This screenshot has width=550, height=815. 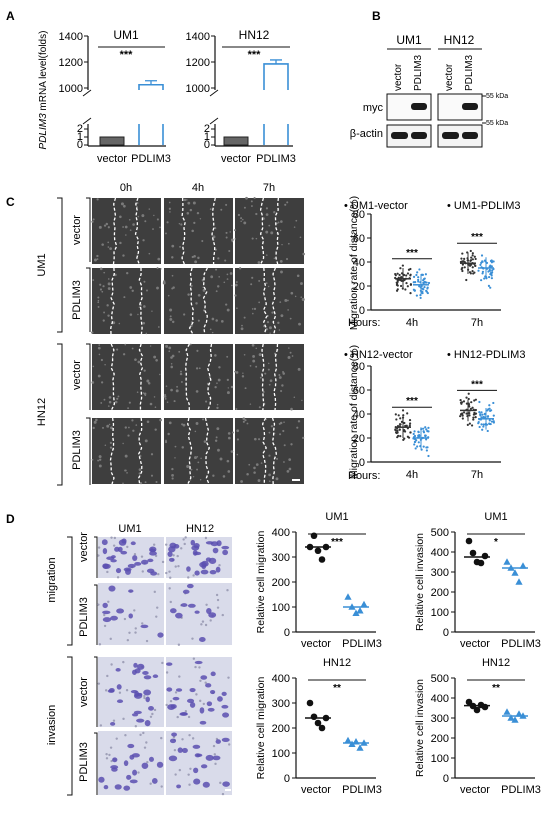 What do you see at coordinates (151, 134) in the screenshot?
I see `bar-pdlim3-lower` at bounding box center [151, 134].